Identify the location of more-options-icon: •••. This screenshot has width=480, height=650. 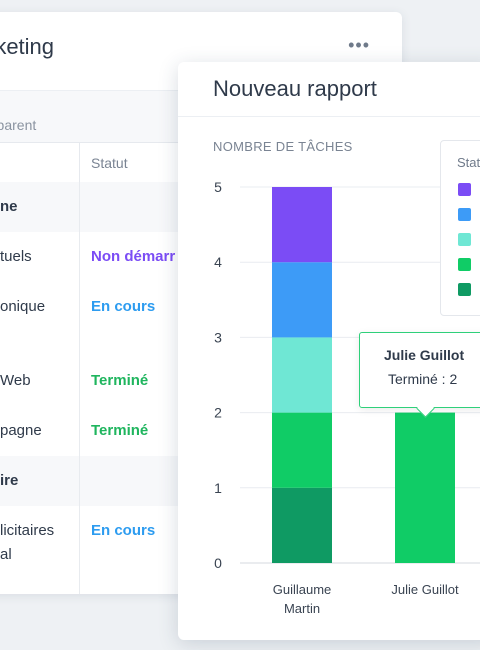
(359, 45).